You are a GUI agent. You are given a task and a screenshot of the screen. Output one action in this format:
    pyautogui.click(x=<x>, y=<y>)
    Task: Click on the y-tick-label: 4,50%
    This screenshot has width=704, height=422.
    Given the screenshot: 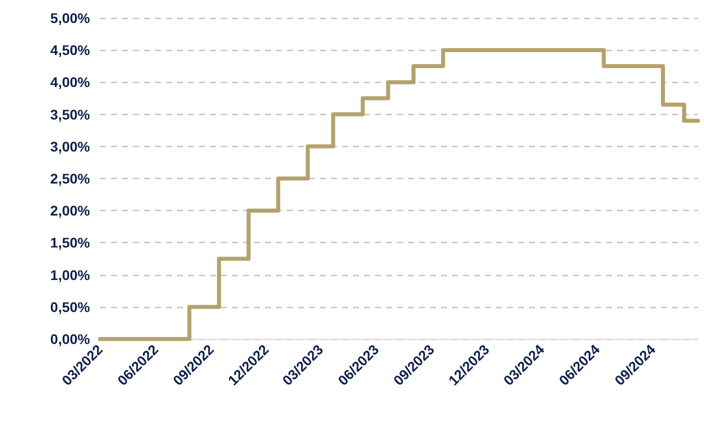 What is the action you would take?
    pyautogui.click(x=70, y=50)
    